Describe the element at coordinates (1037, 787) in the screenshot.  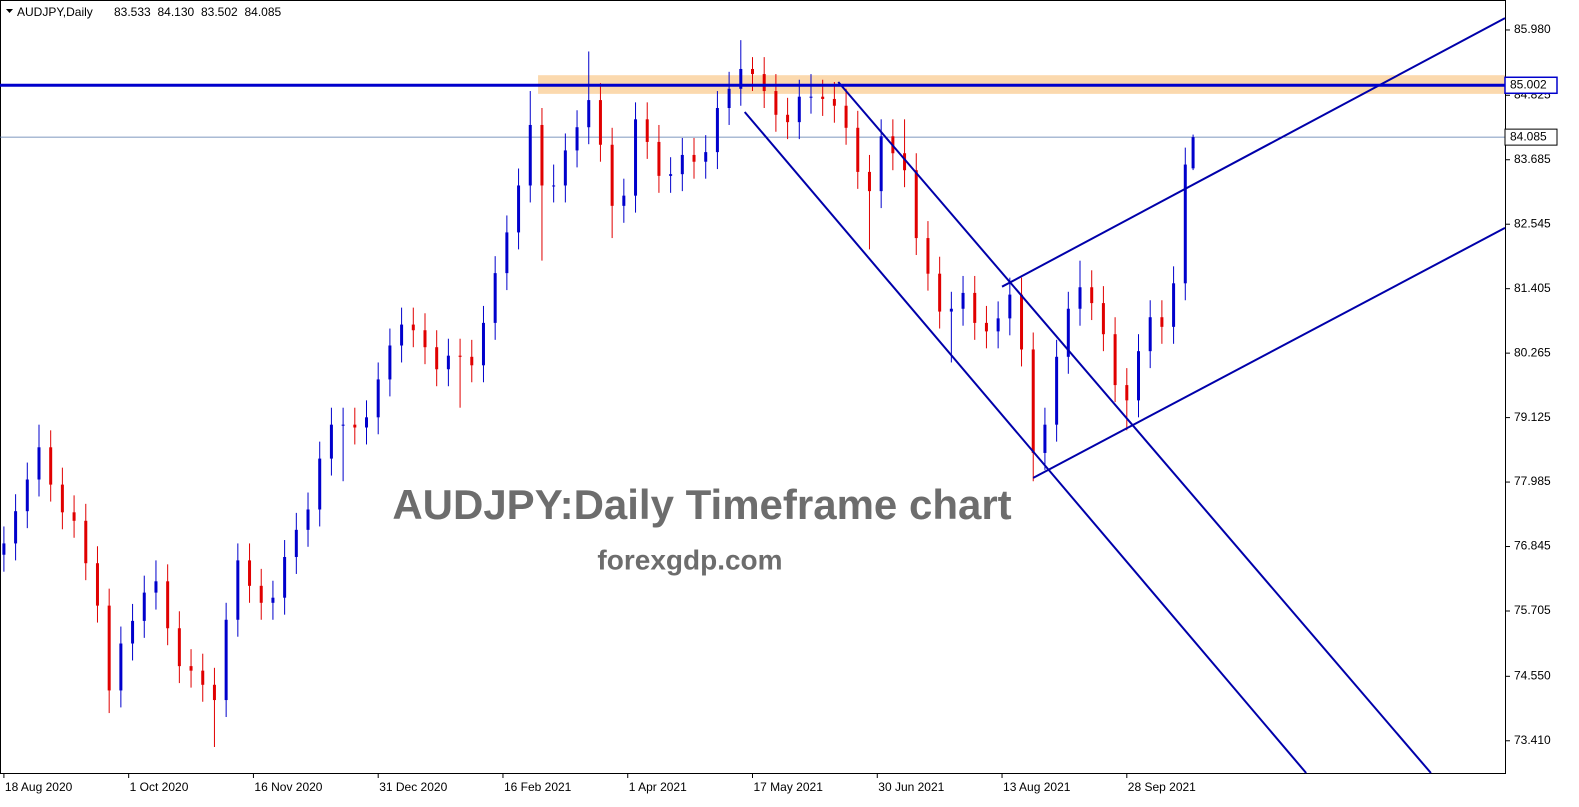
I see `x-tick-label: 13 Aug 2021` at that location.